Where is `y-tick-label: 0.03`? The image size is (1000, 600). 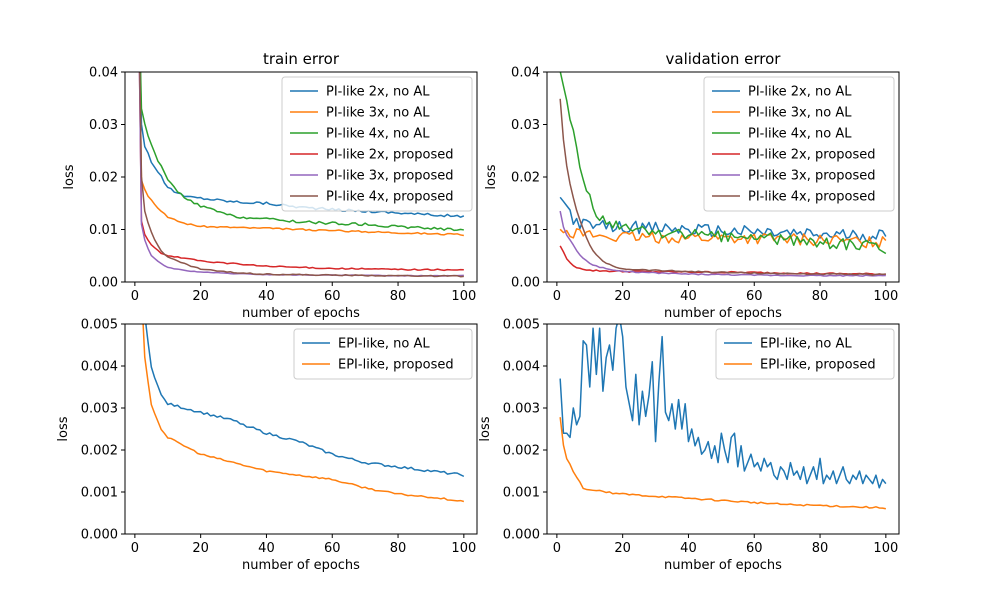 y-tick-label: 0.03 is located at coordinates (525, 125).